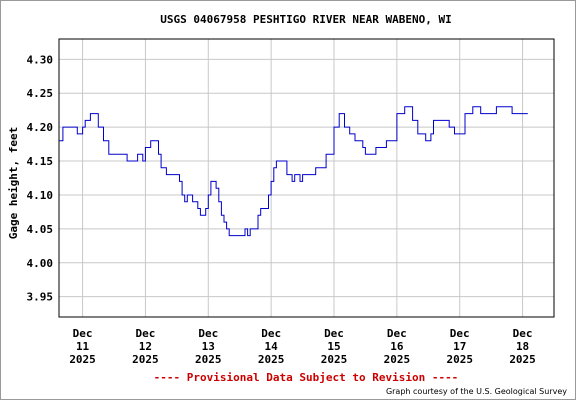  What do you see at coordinates (522, 346) in the screenshot?
I see `x-tick-label-day: 18` at bounding box center [522, 346].